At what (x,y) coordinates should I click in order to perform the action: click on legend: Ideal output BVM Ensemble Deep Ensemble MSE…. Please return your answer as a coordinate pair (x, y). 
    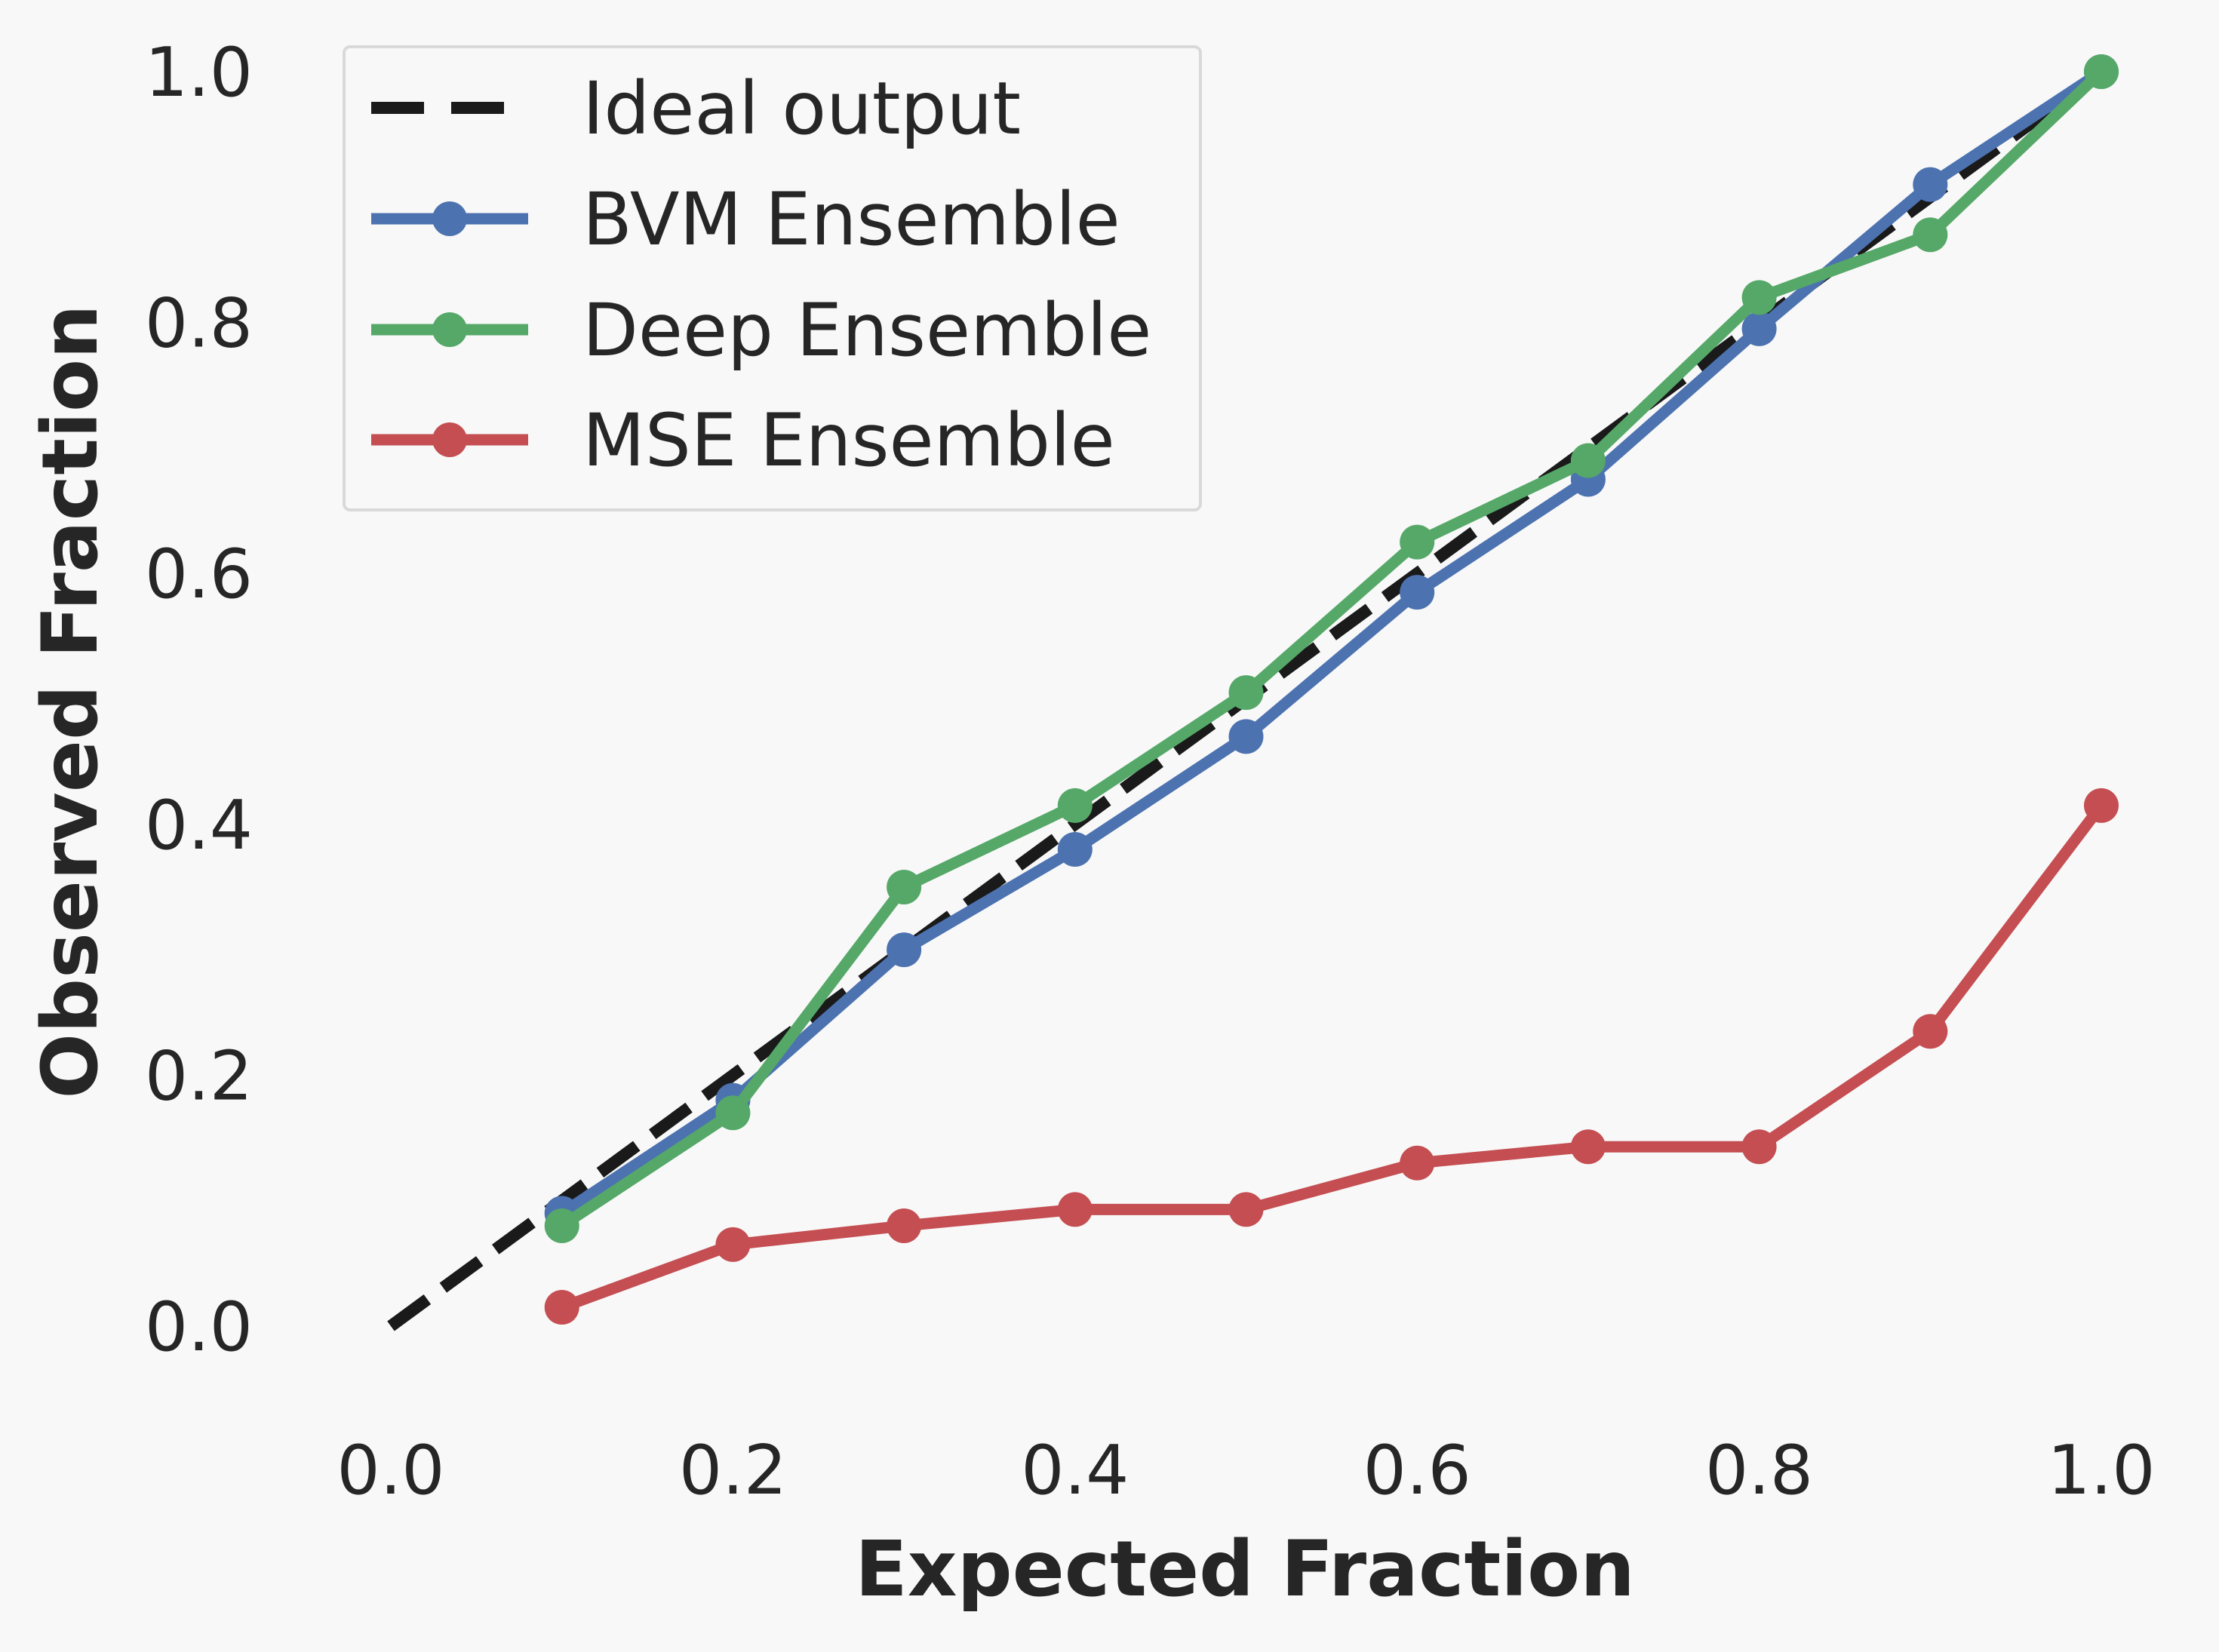
    Looking at the image, I should click on (772, 278).